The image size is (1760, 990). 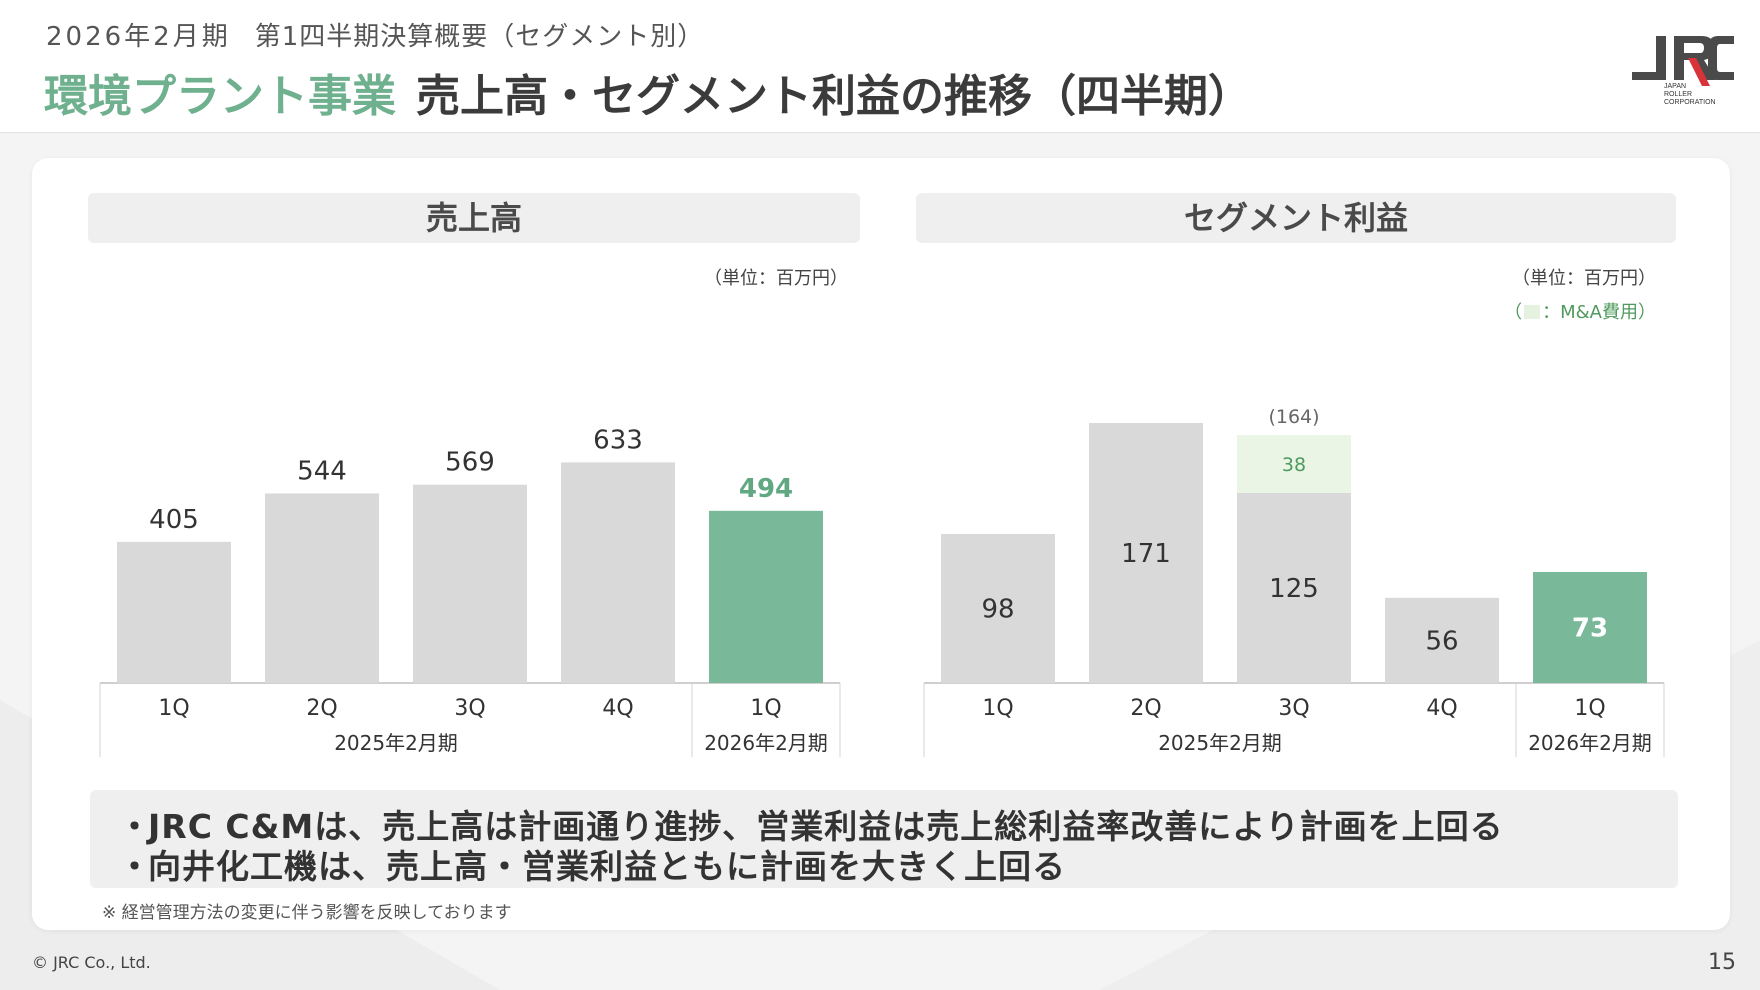 What do you see at coordinates (1296, 218) in the screenshot?
I see `profit-panel-title: セグメント利益` at bounding box center [1296, 218].